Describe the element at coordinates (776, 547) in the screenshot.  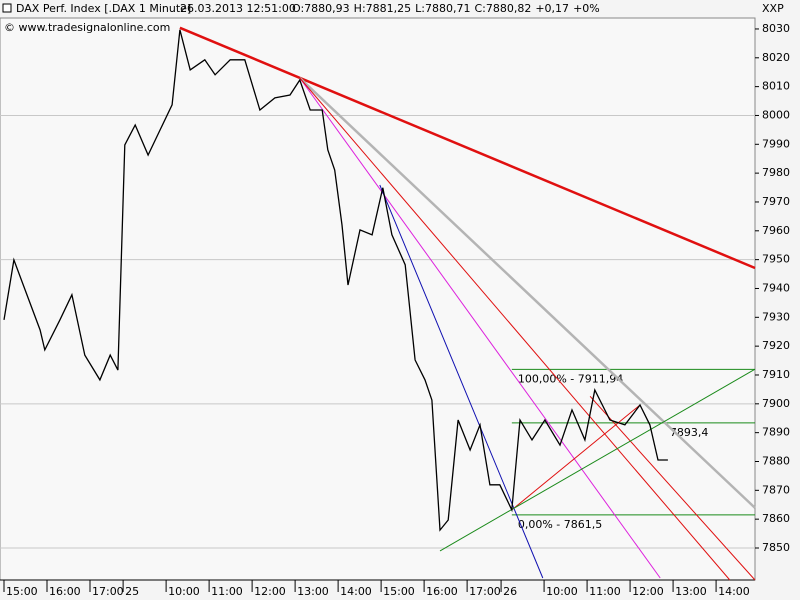
I see `y-tick-label: 7850` at that location.